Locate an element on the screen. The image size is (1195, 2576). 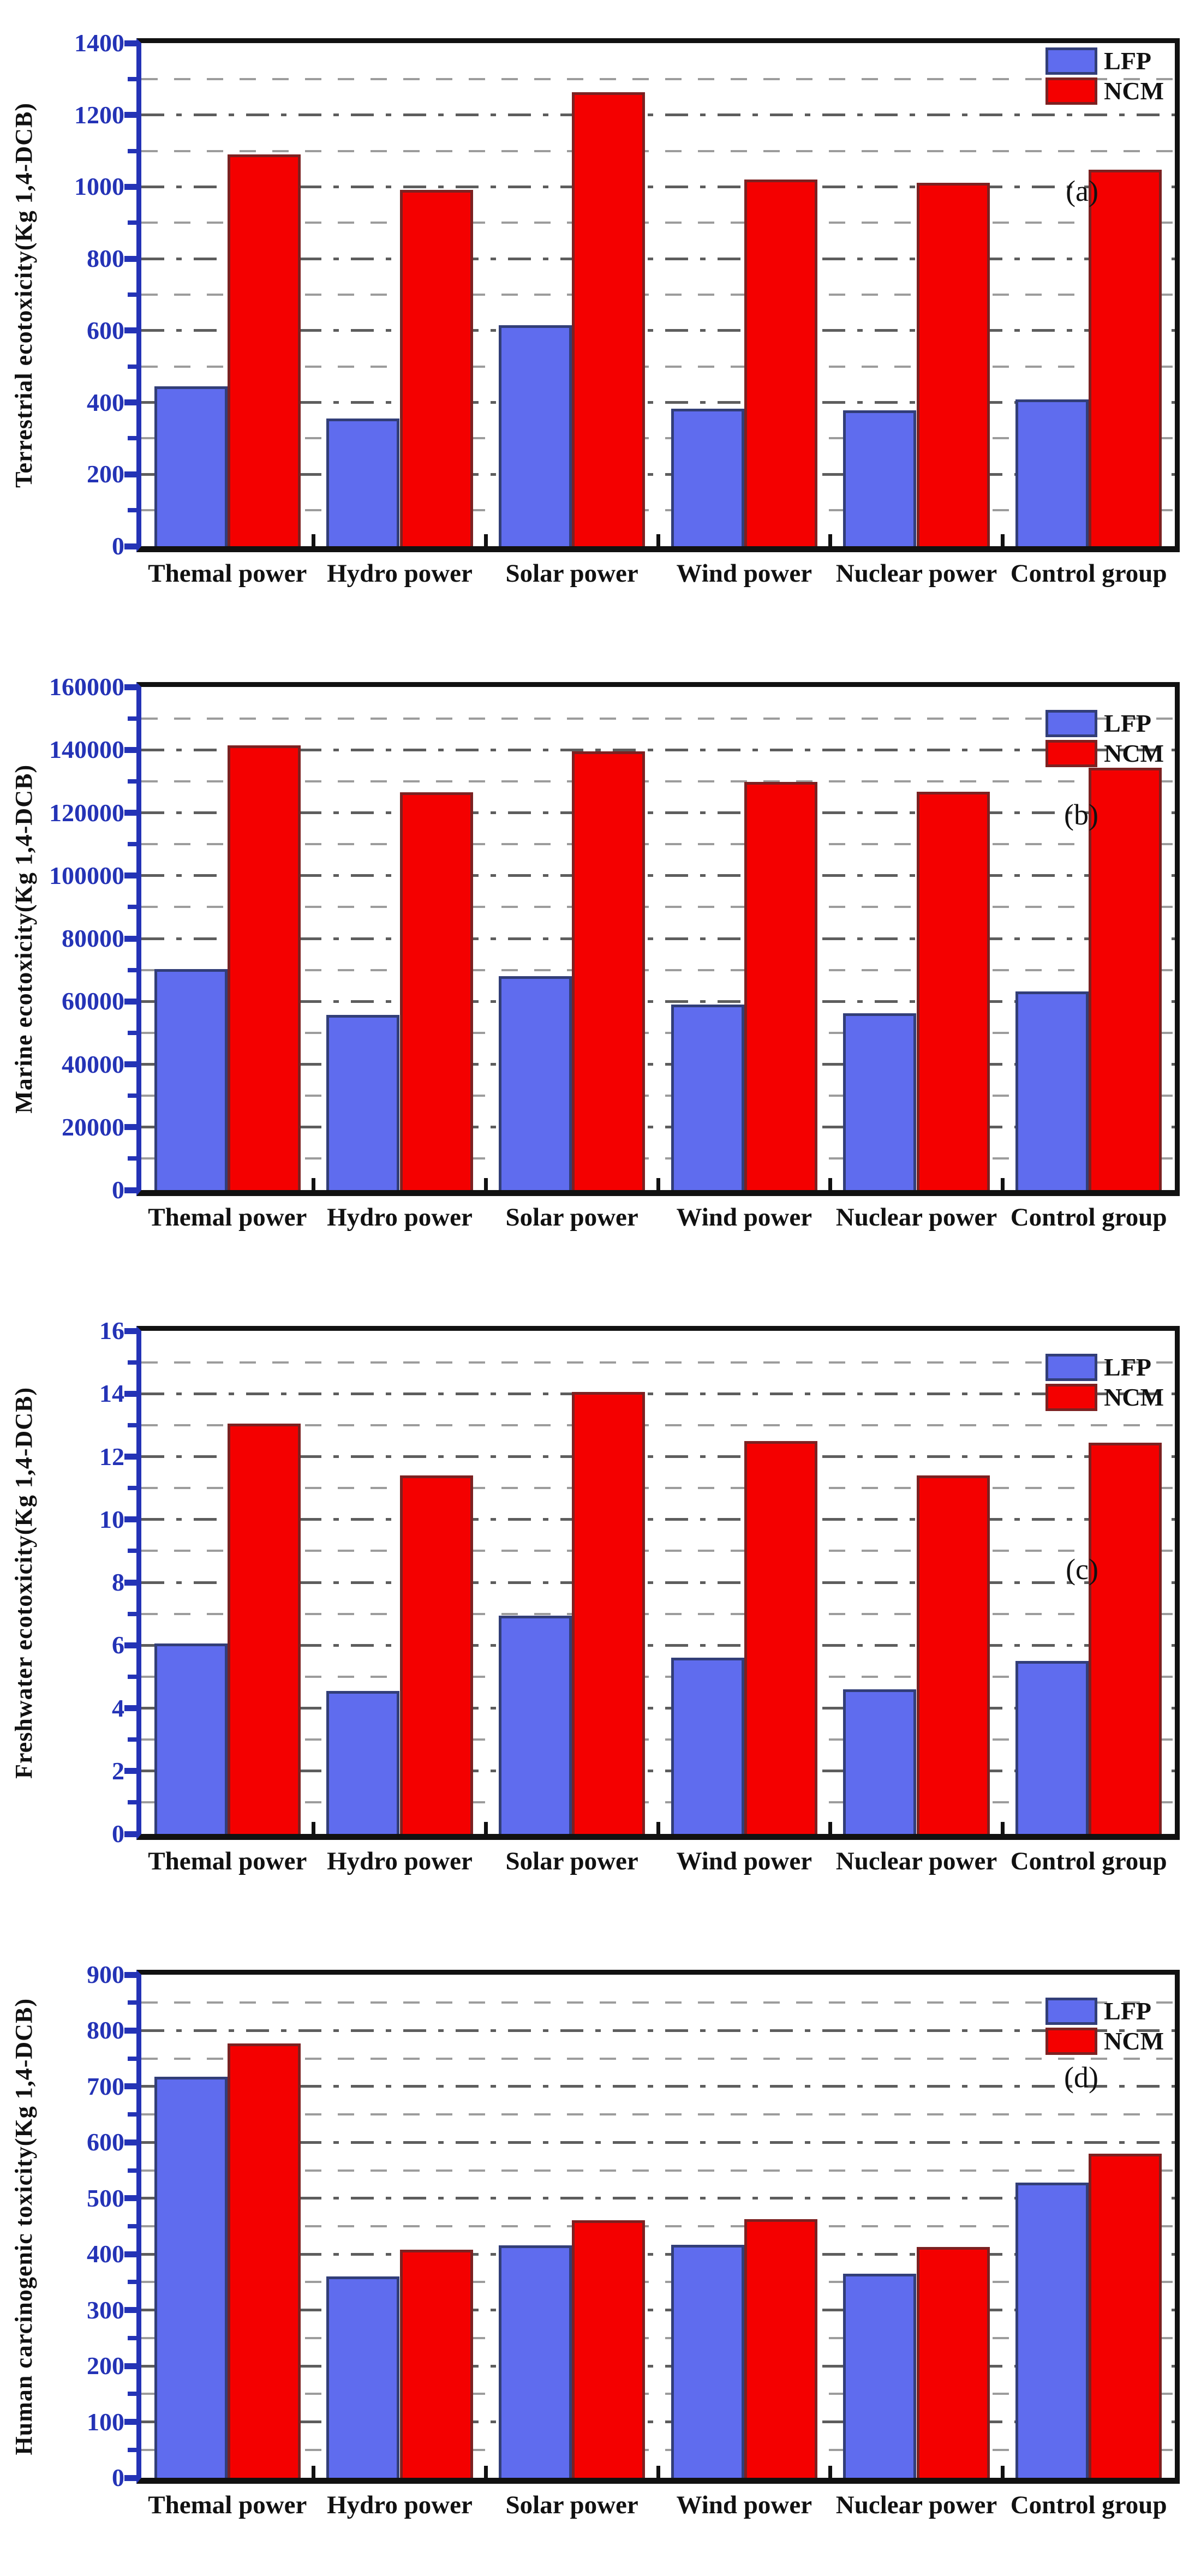
bar-lfp-hydro-power is located at coordinates (363, 2377).